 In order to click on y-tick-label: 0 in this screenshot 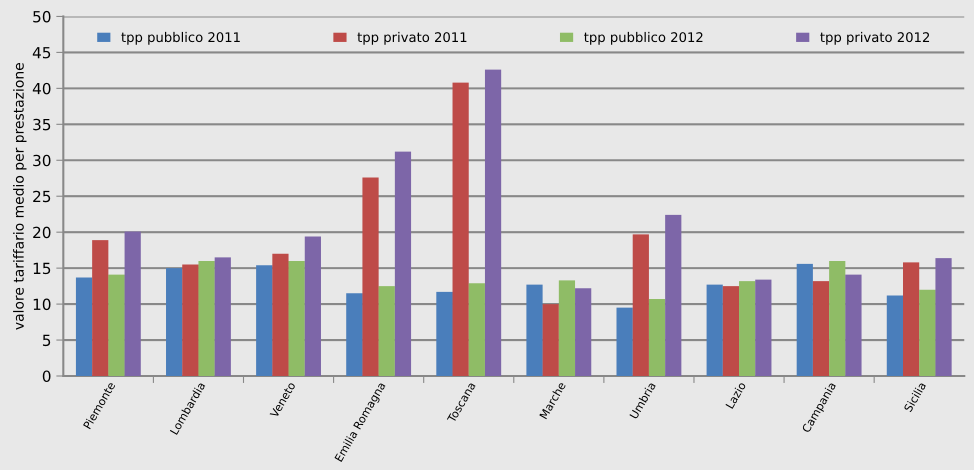, I will do `click(46, 376)`.